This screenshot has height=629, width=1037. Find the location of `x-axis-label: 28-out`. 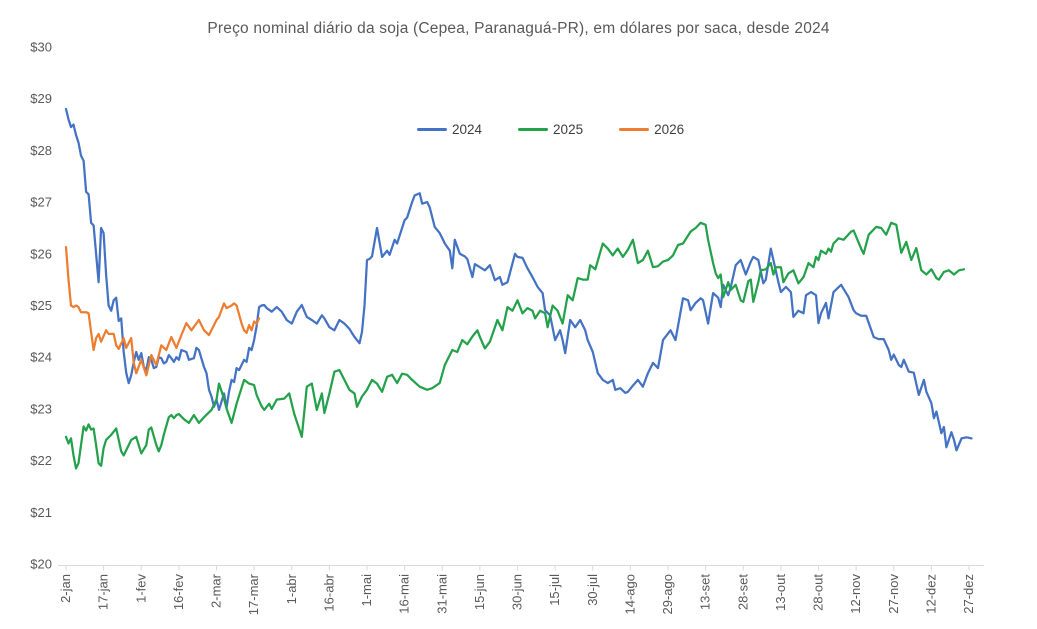

x-axis-label: 28-out is located at coordinates (818, 592).